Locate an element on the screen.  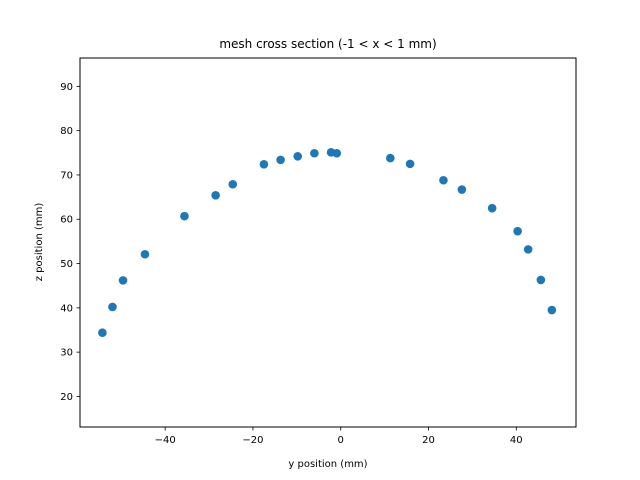
x-tick-label-1: −20 is located at coordinates (252, 440).